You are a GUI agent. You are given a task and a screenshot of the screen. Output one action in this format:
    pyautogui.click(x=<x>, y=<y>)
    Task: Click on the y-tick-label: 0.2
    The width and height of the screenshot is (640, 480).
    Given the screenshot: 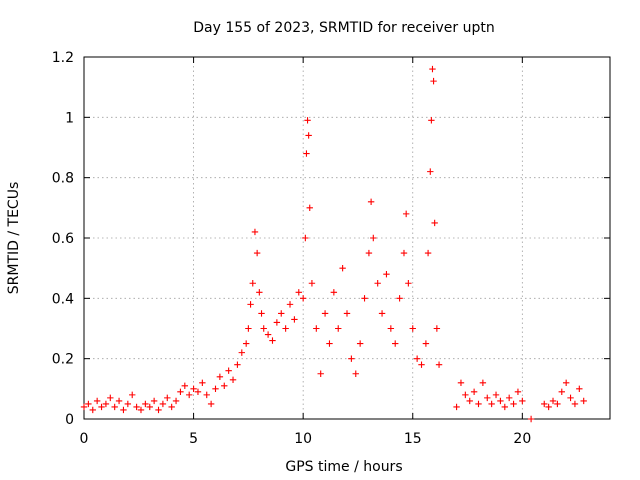 What is the action you would take?
    pyautogui.click(x=63, y=360)
    